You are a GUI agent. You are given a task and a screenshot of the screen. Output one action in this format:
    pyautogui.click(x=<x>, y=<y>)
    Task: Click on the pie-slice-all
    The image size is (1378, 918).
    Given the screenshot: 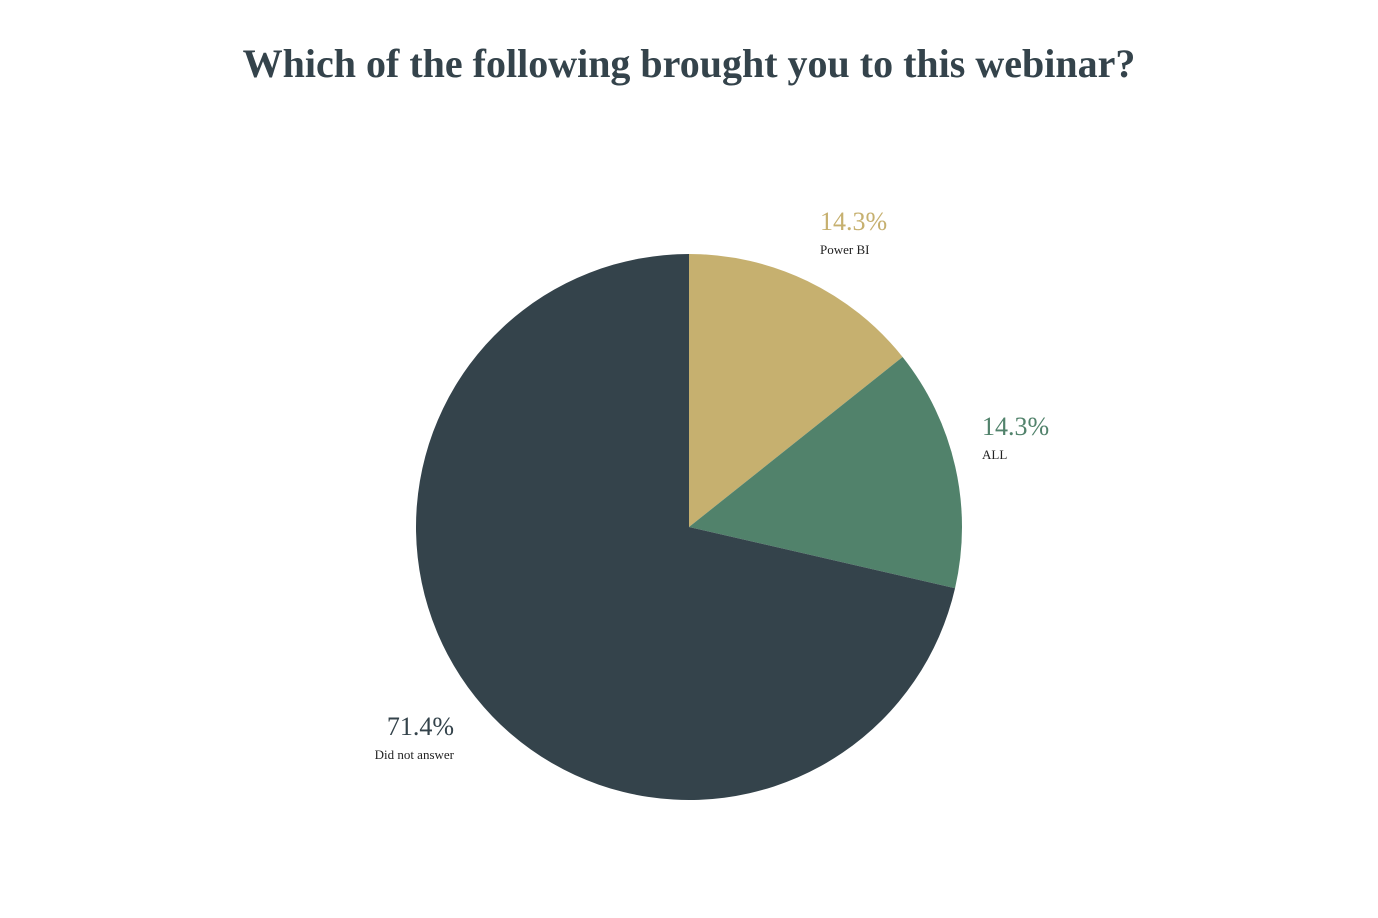 What is the action you would take?
    pyautogui.click(x=825, y=472)
    